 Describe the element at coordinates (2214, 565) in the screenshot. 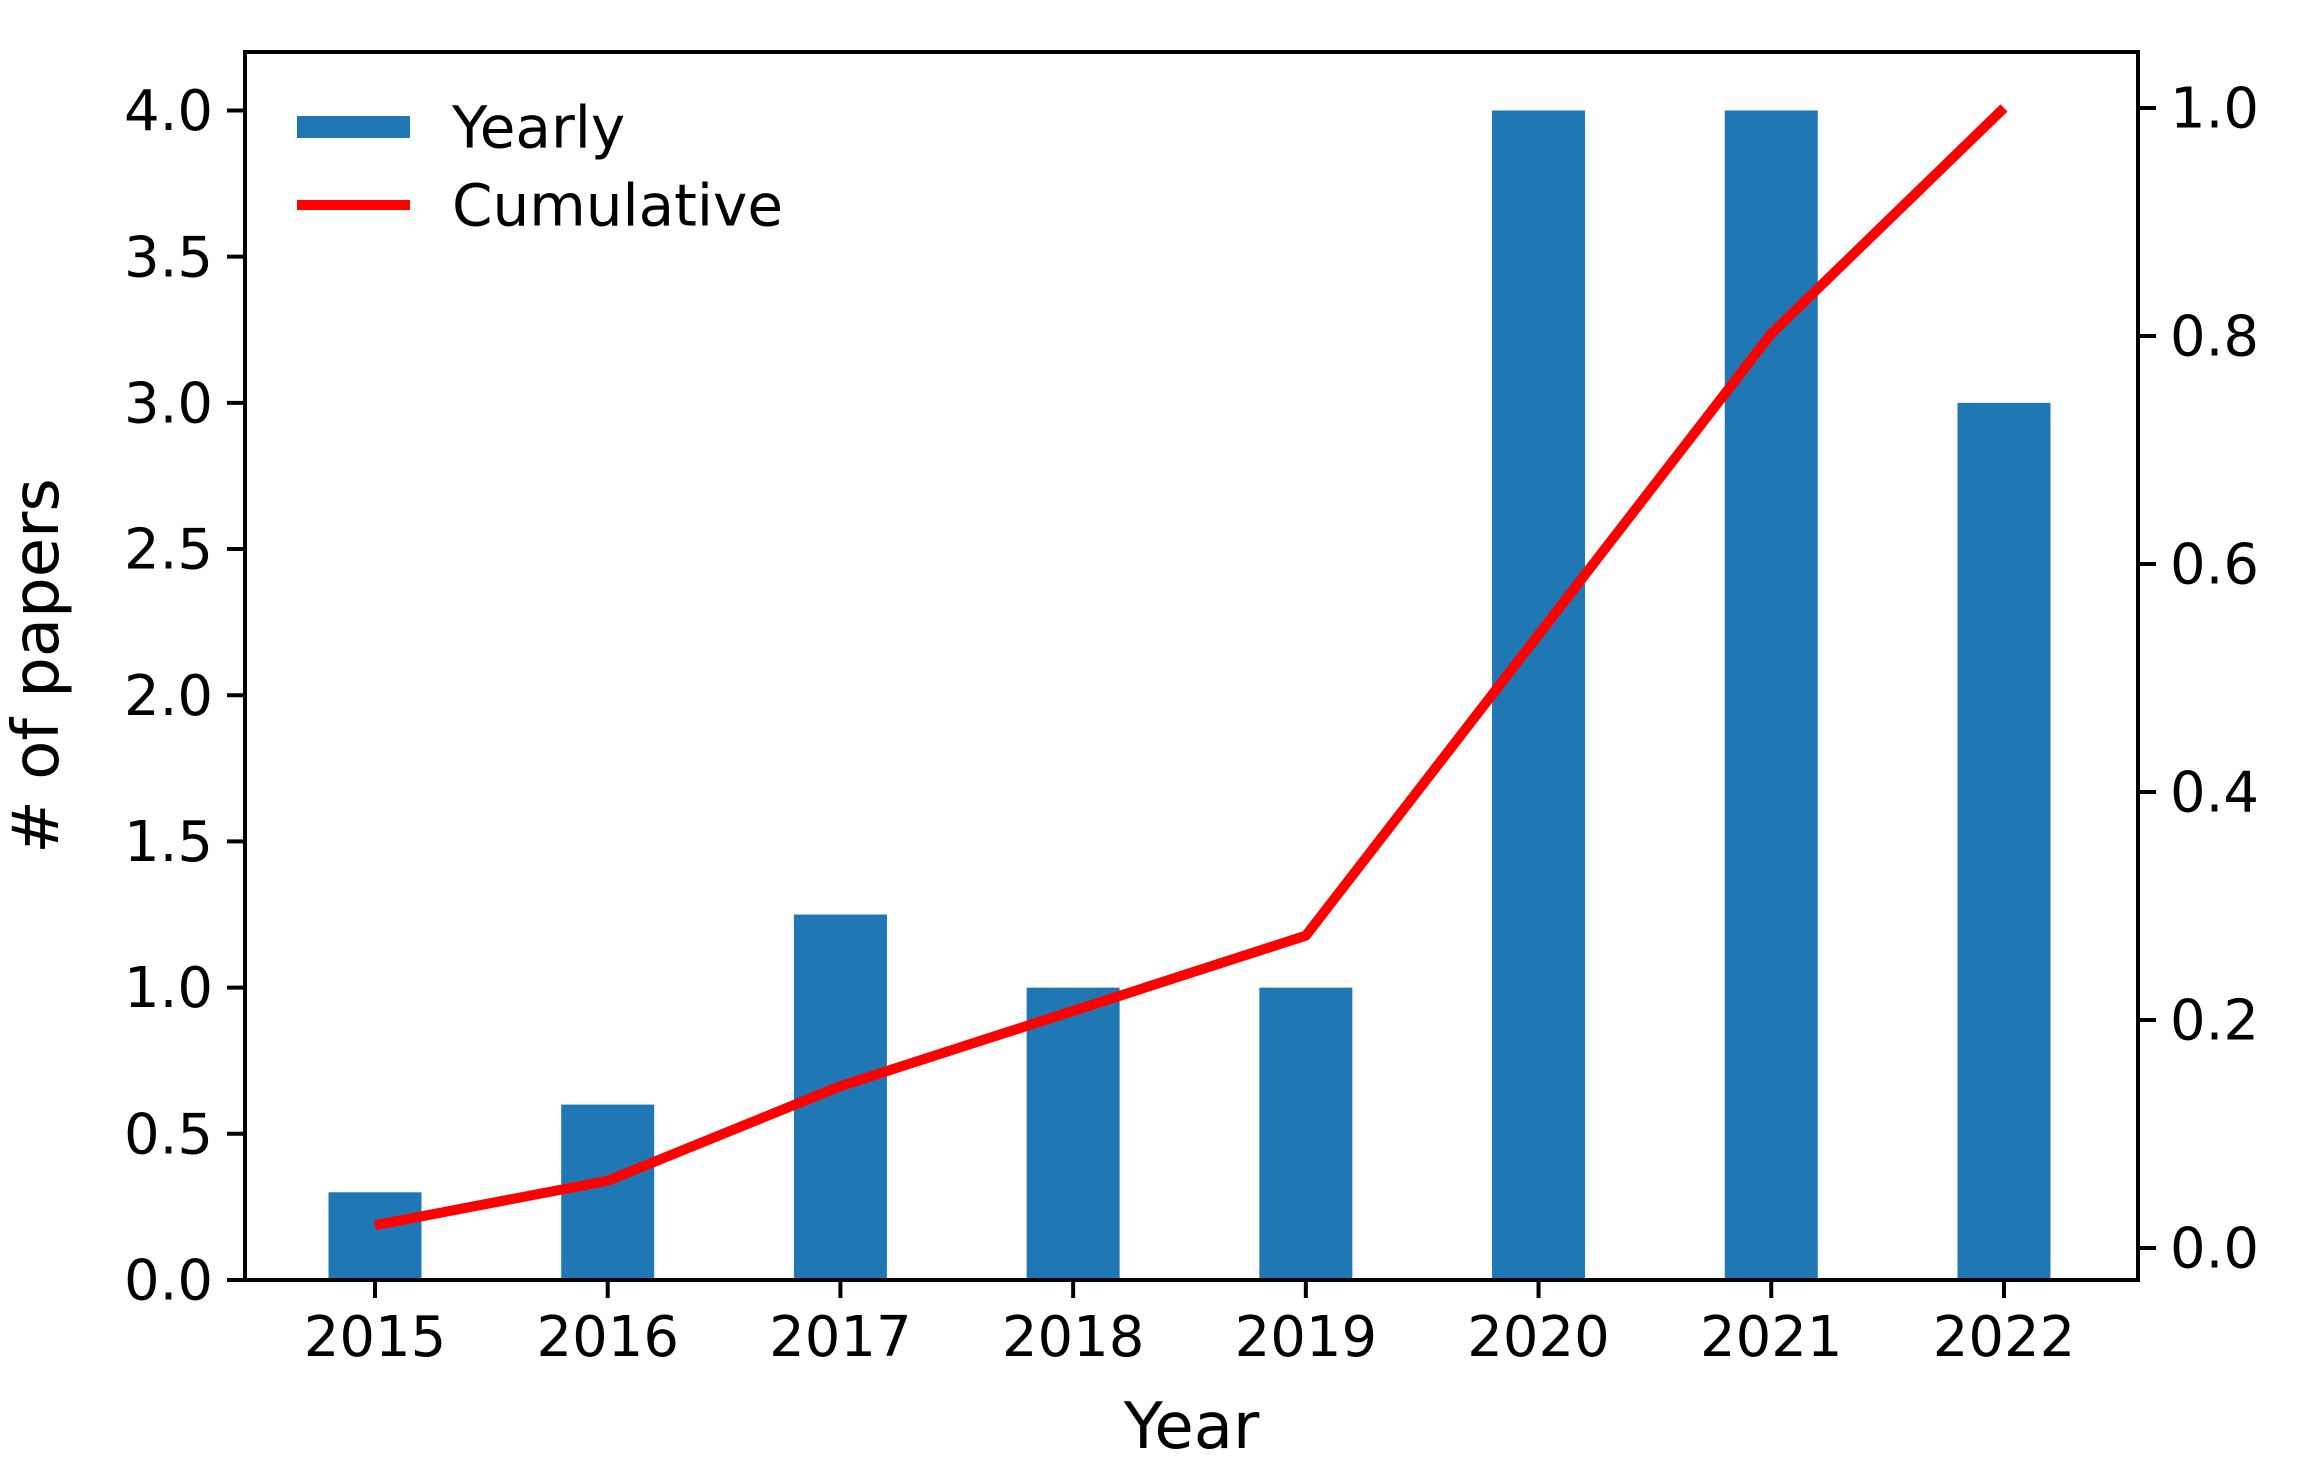

I see `right-tick-label: 0.6` at that location.